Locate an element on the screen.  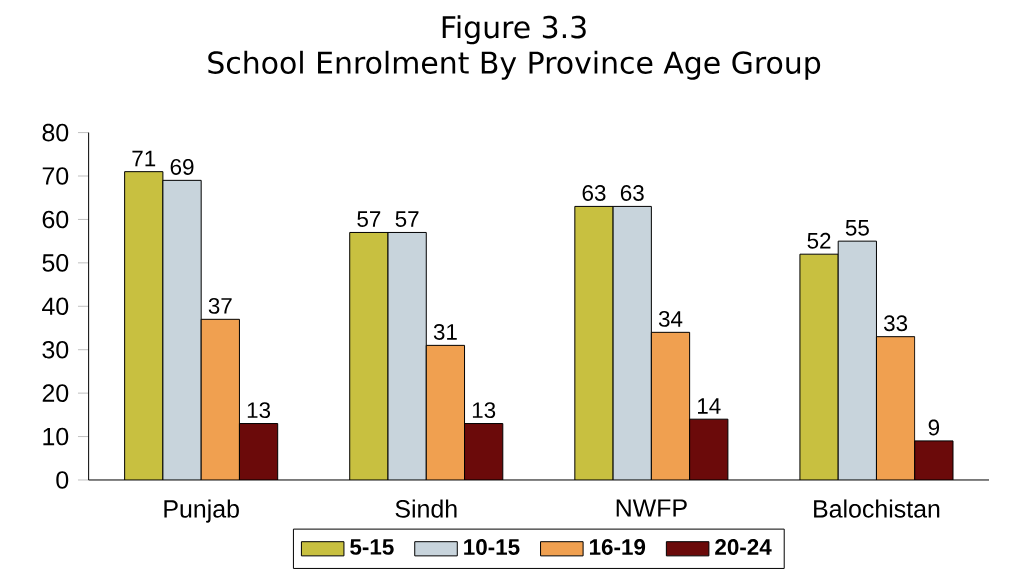
y-tick-label: 10 is located at coordinates (56, 436).